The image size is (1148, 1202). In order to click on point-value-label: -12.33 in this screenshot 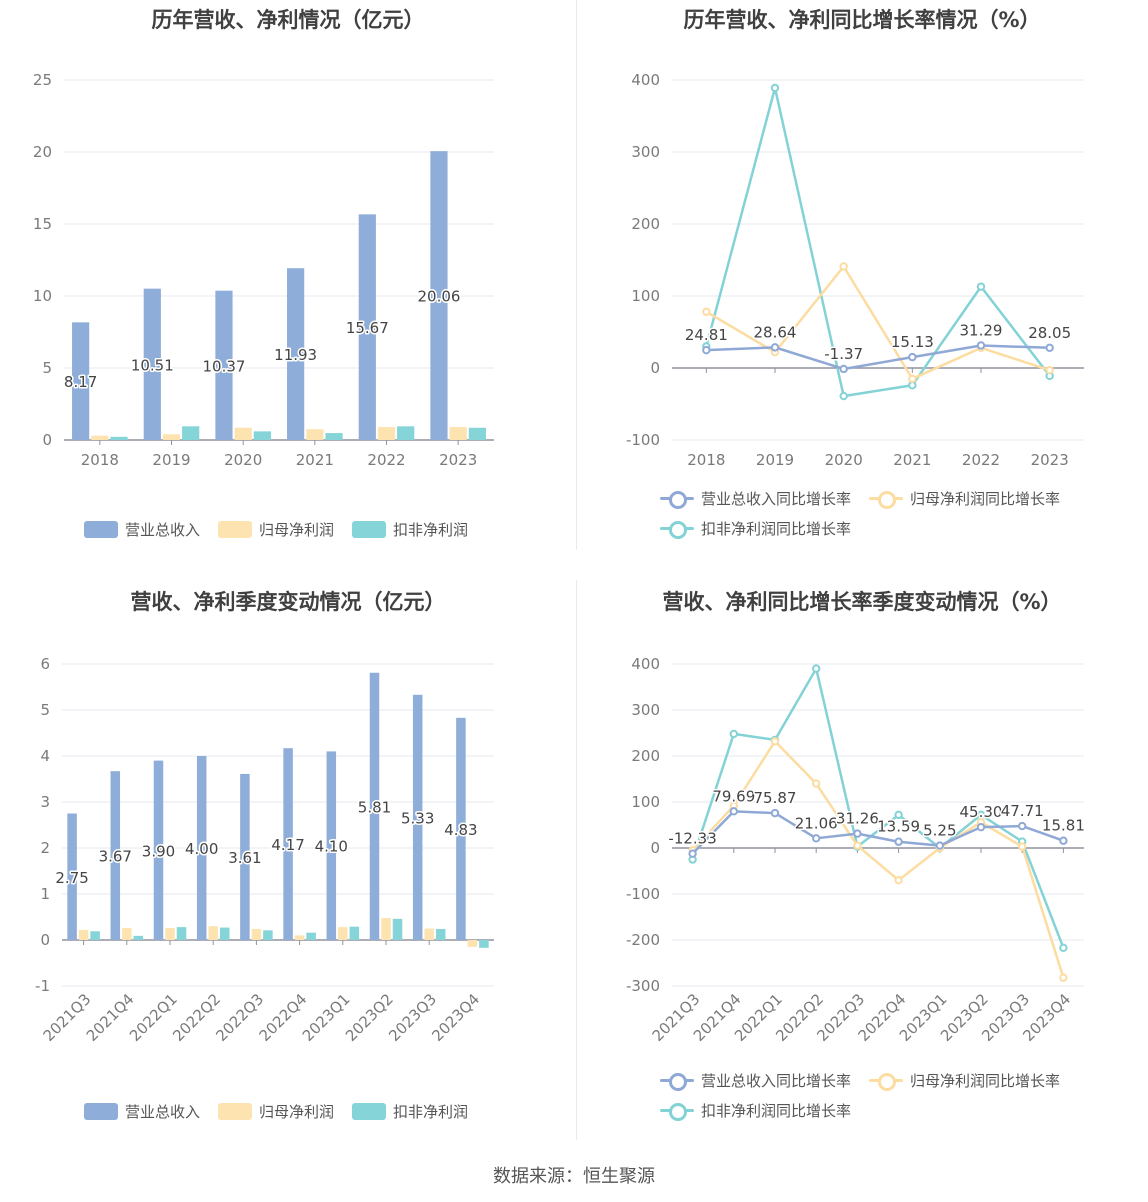, I will do `click(692, 839)`.